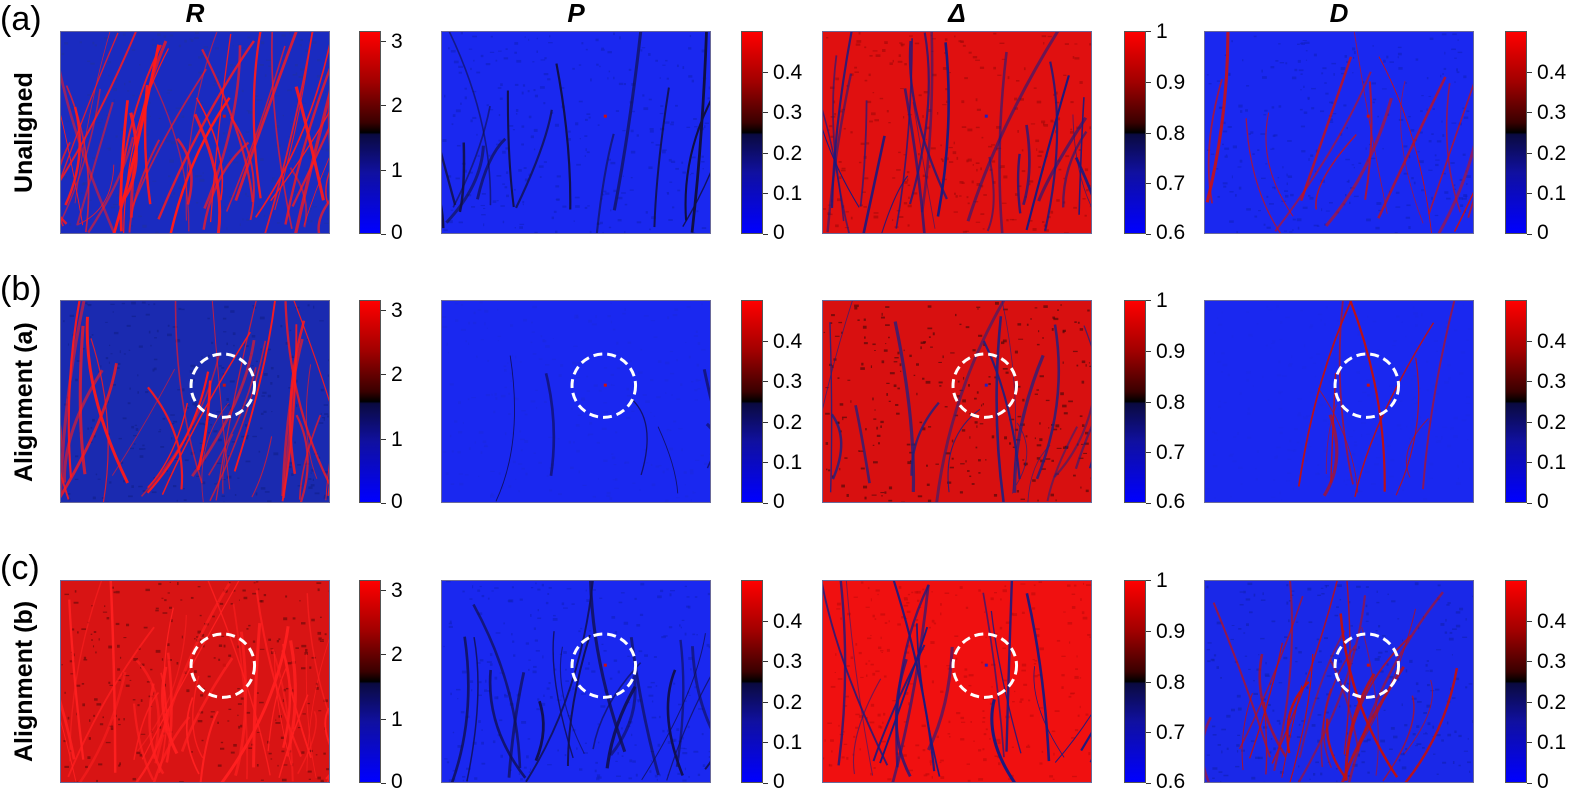 Image resolution: width=1581 pixels, height=805 pixels. What do you see at coordinates (605, 385) in the screenshot?
I see `center-marker` at bounding box center [605, 385].